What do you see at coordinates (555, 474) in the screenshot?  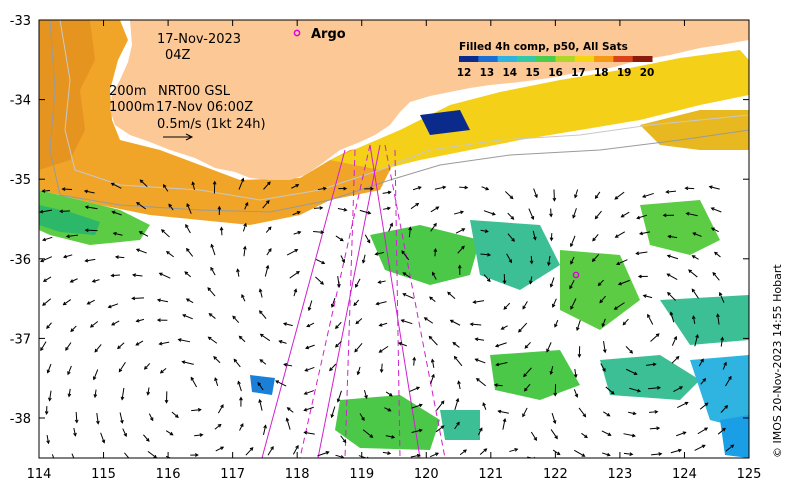 I see `x-tick-label: 122` at bounding box center [555, 474].